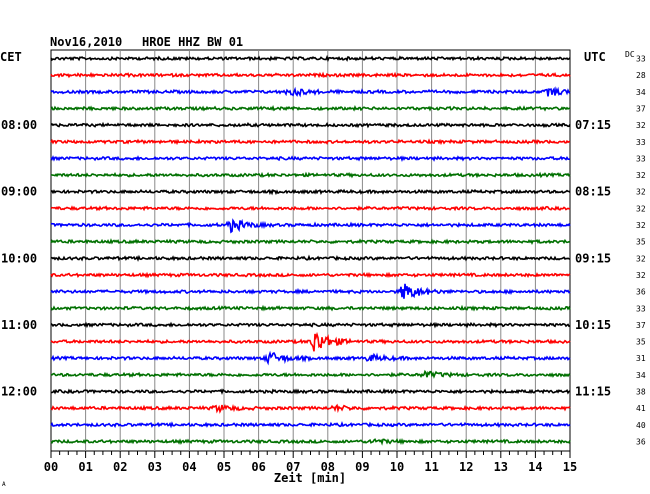  What do you see at coordinates (19, 192) in the screenshot?
I see `left-hour-label-1: 09:00` at bounding box center [19, 192].